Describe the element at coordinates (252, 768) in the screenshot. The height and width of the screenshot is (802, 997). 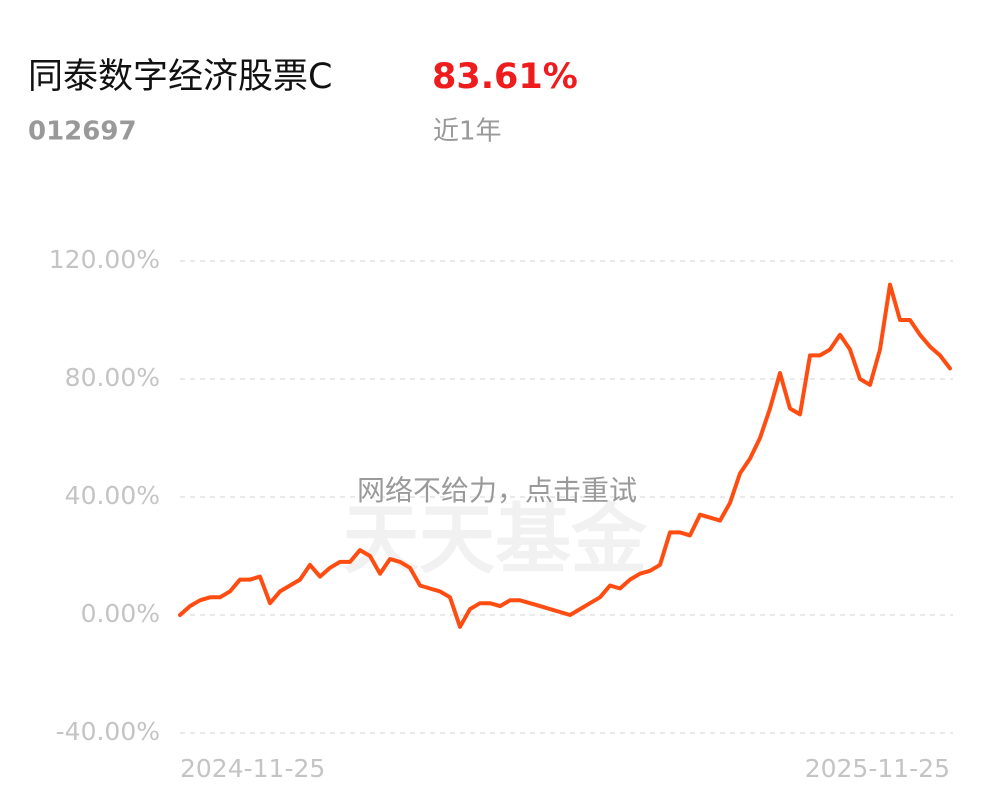
I see `x-tick-label: 2024-11-25` at that location.